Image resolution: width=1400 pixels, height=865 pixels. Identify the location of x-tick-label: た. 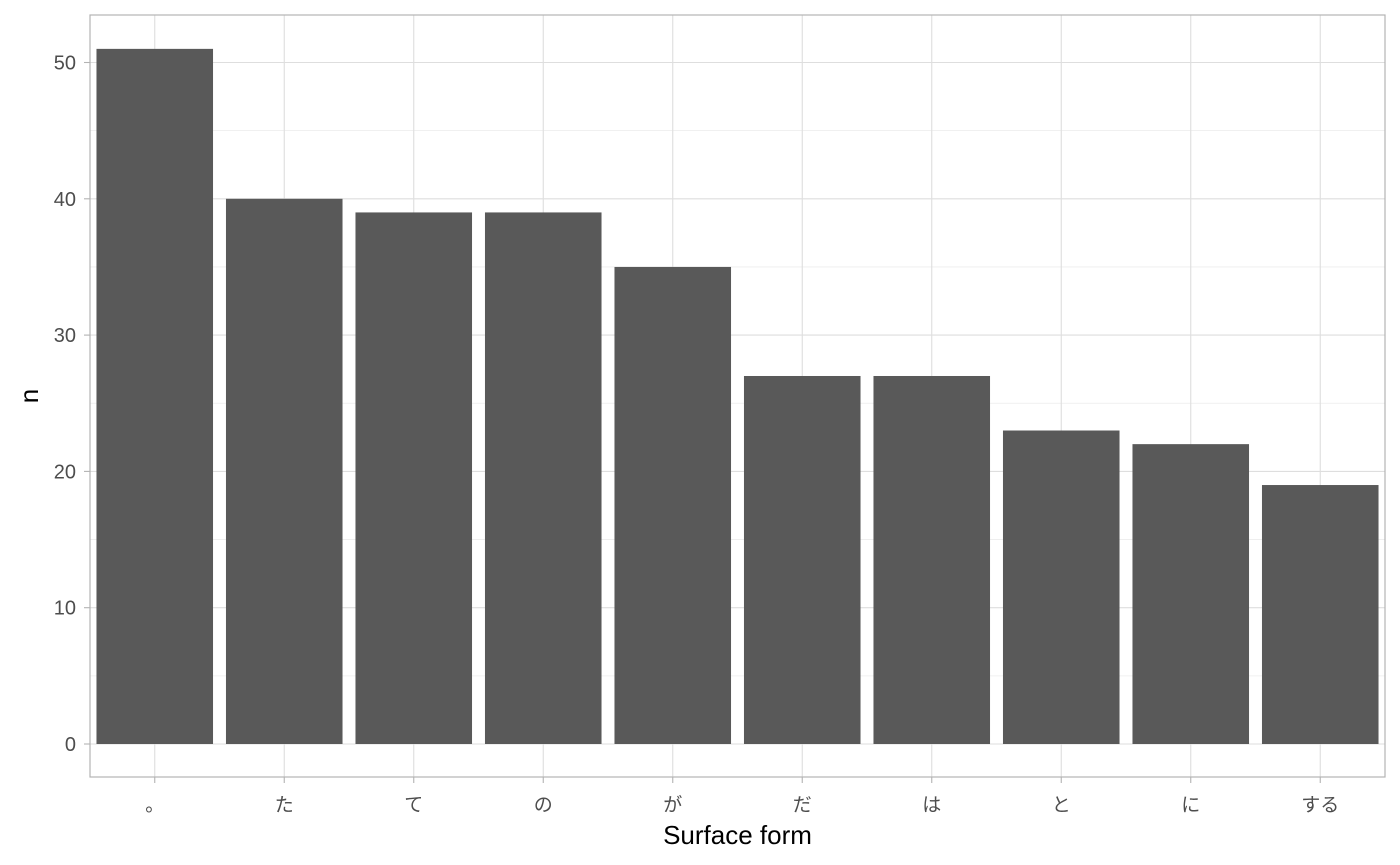
(284, 805).